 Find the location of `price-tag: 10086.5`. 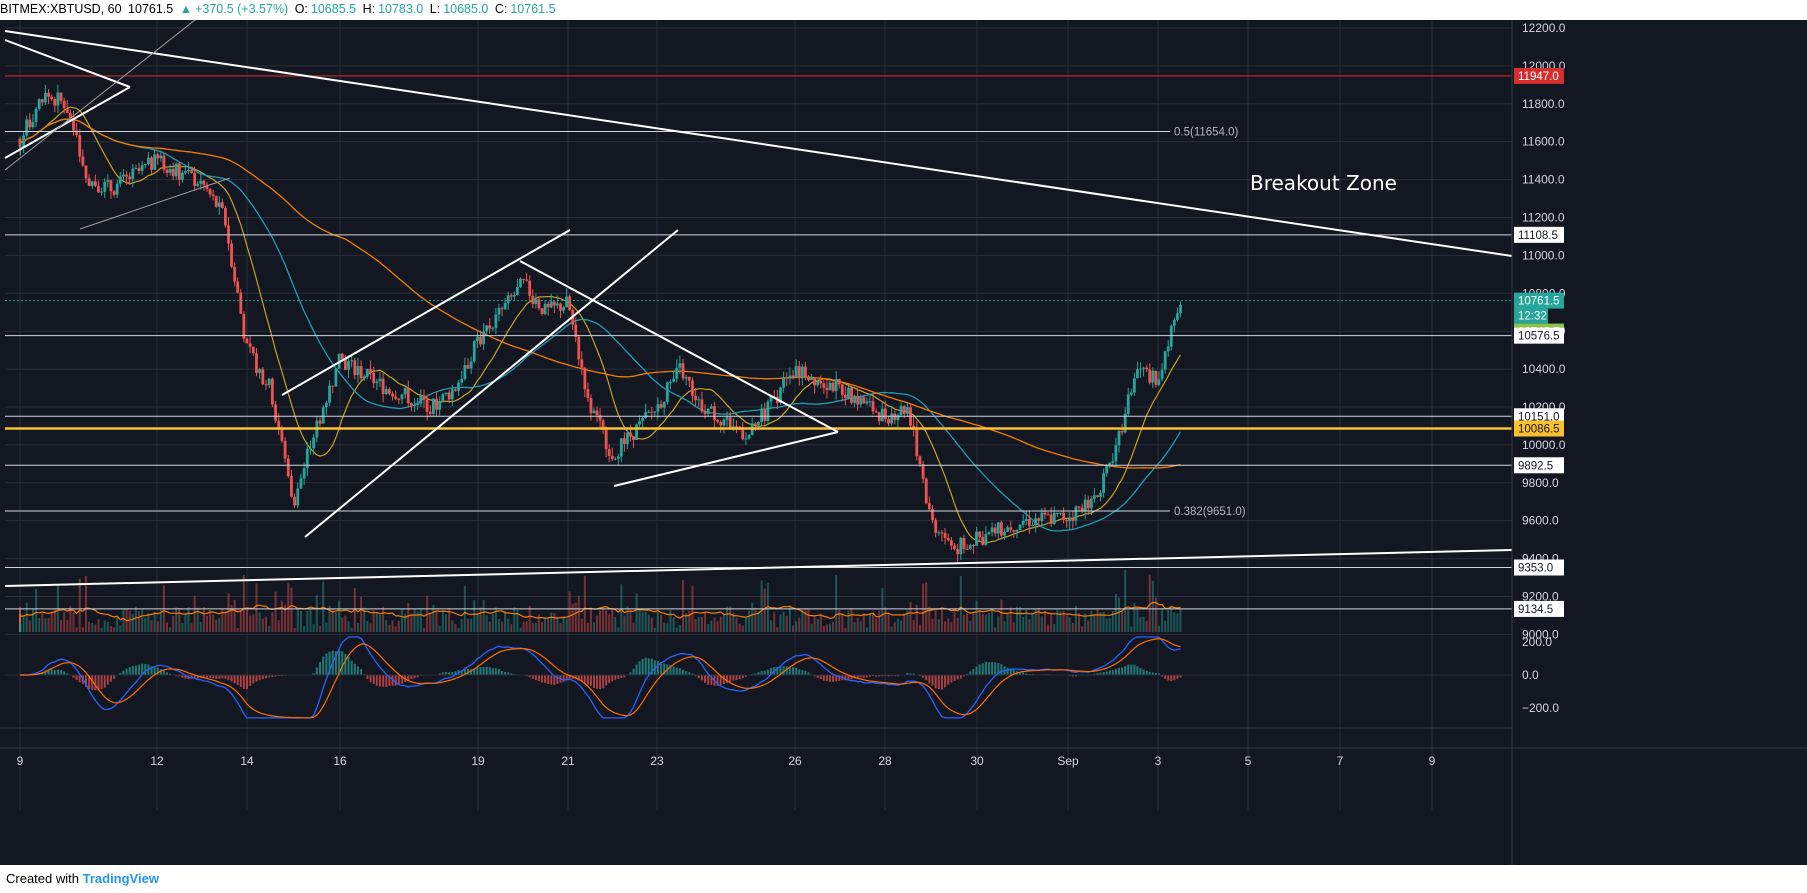

price-tag: 10086.5 is located at coordinates (1539, 430).